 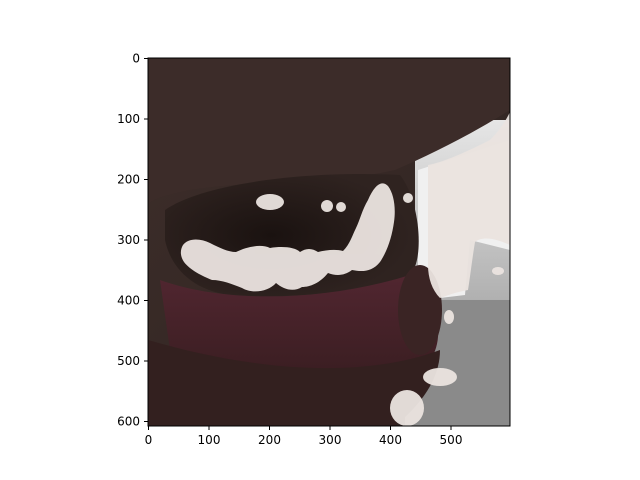 I want to click on mask-teeth-region, so click(x=287, y=237).